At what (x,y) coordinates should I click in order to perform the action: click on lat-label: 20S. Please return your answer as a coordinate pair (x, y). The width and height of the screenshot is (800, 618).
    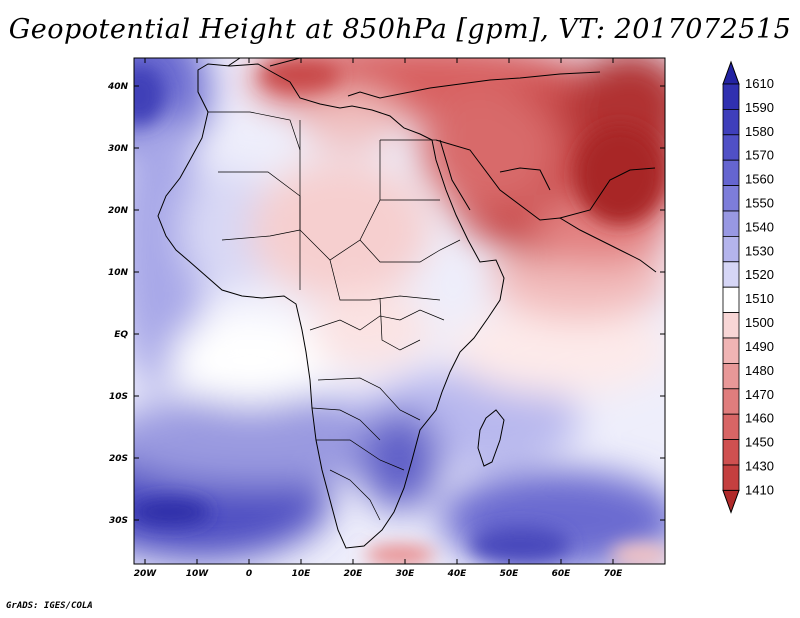
    Looking at the image, I should click on (118, 459).